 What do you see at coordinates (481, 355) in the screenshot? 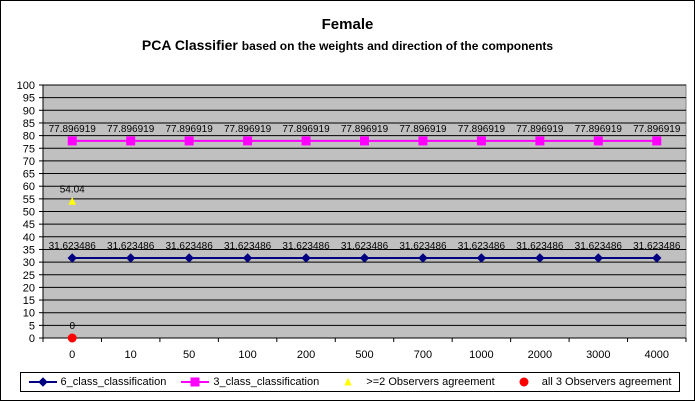
I see `x-tick-label: 1000` at bounding box center [481, 355].